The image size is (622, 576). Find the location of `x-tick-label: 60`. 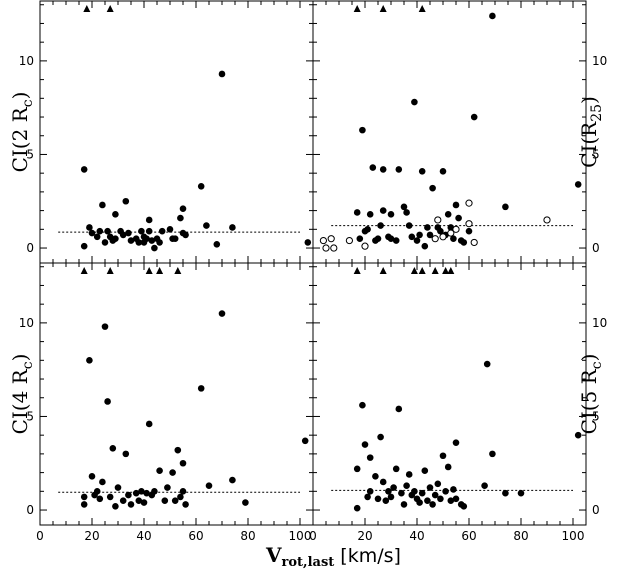

x-tick-label: 60 is located at coordinates (195, 536).